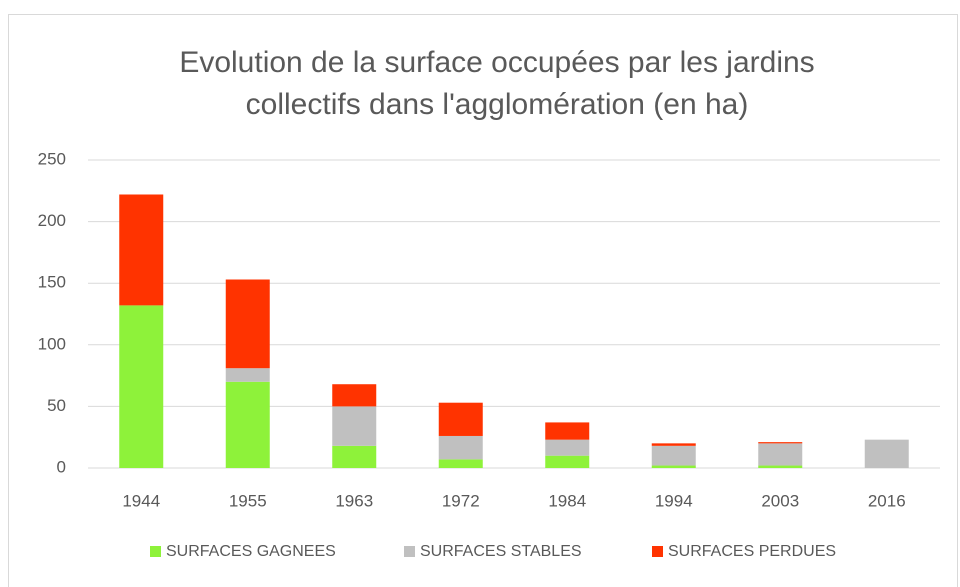  Describe the element at coordinates (52, 282) in the screenshot. I see `y-tick-label: 150` at that location.